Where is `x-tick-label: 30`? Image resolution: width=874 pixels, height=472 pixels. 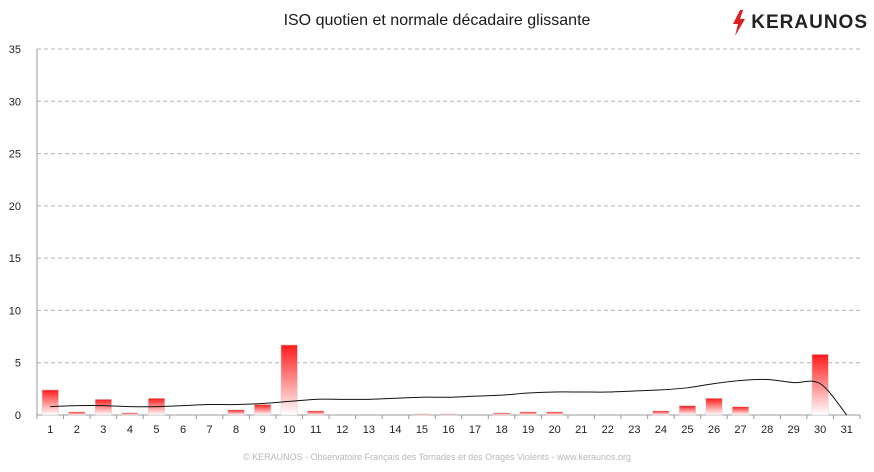
x-tick-label: 30 is located at coordinates (820, 430).